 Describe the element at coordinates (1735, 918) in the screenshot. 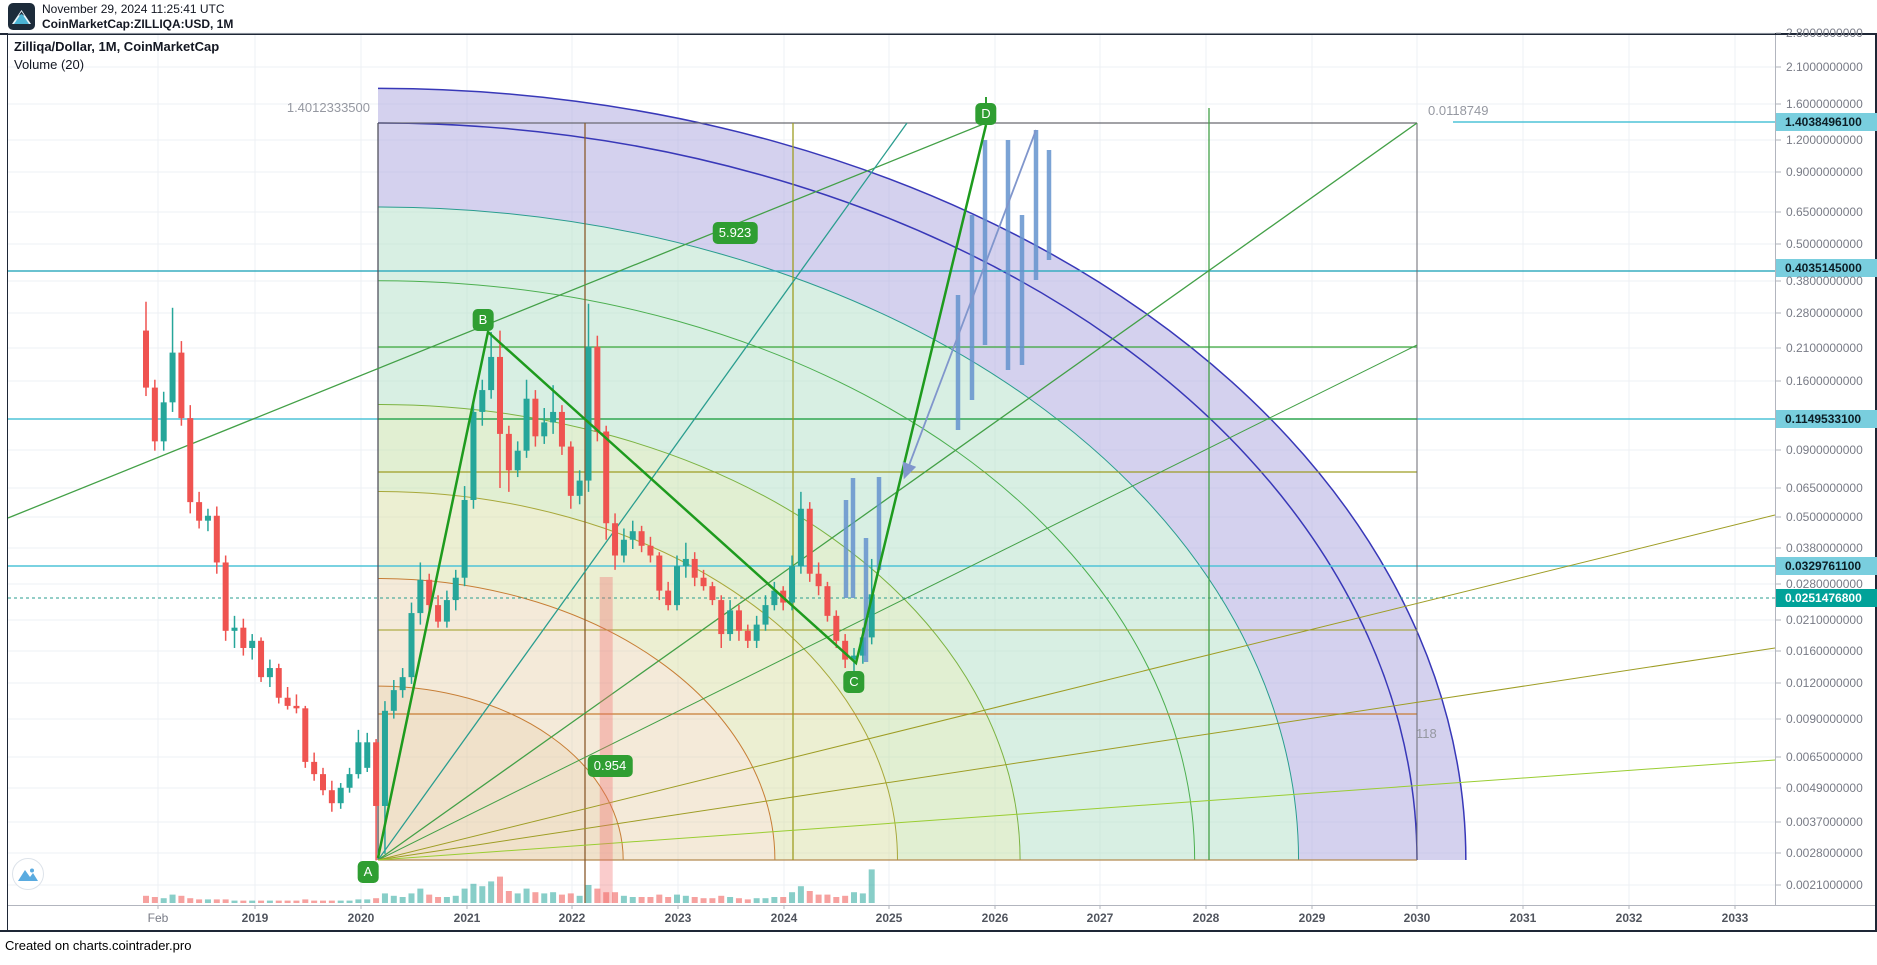

I see `time-axis-label: 2033` at that location.